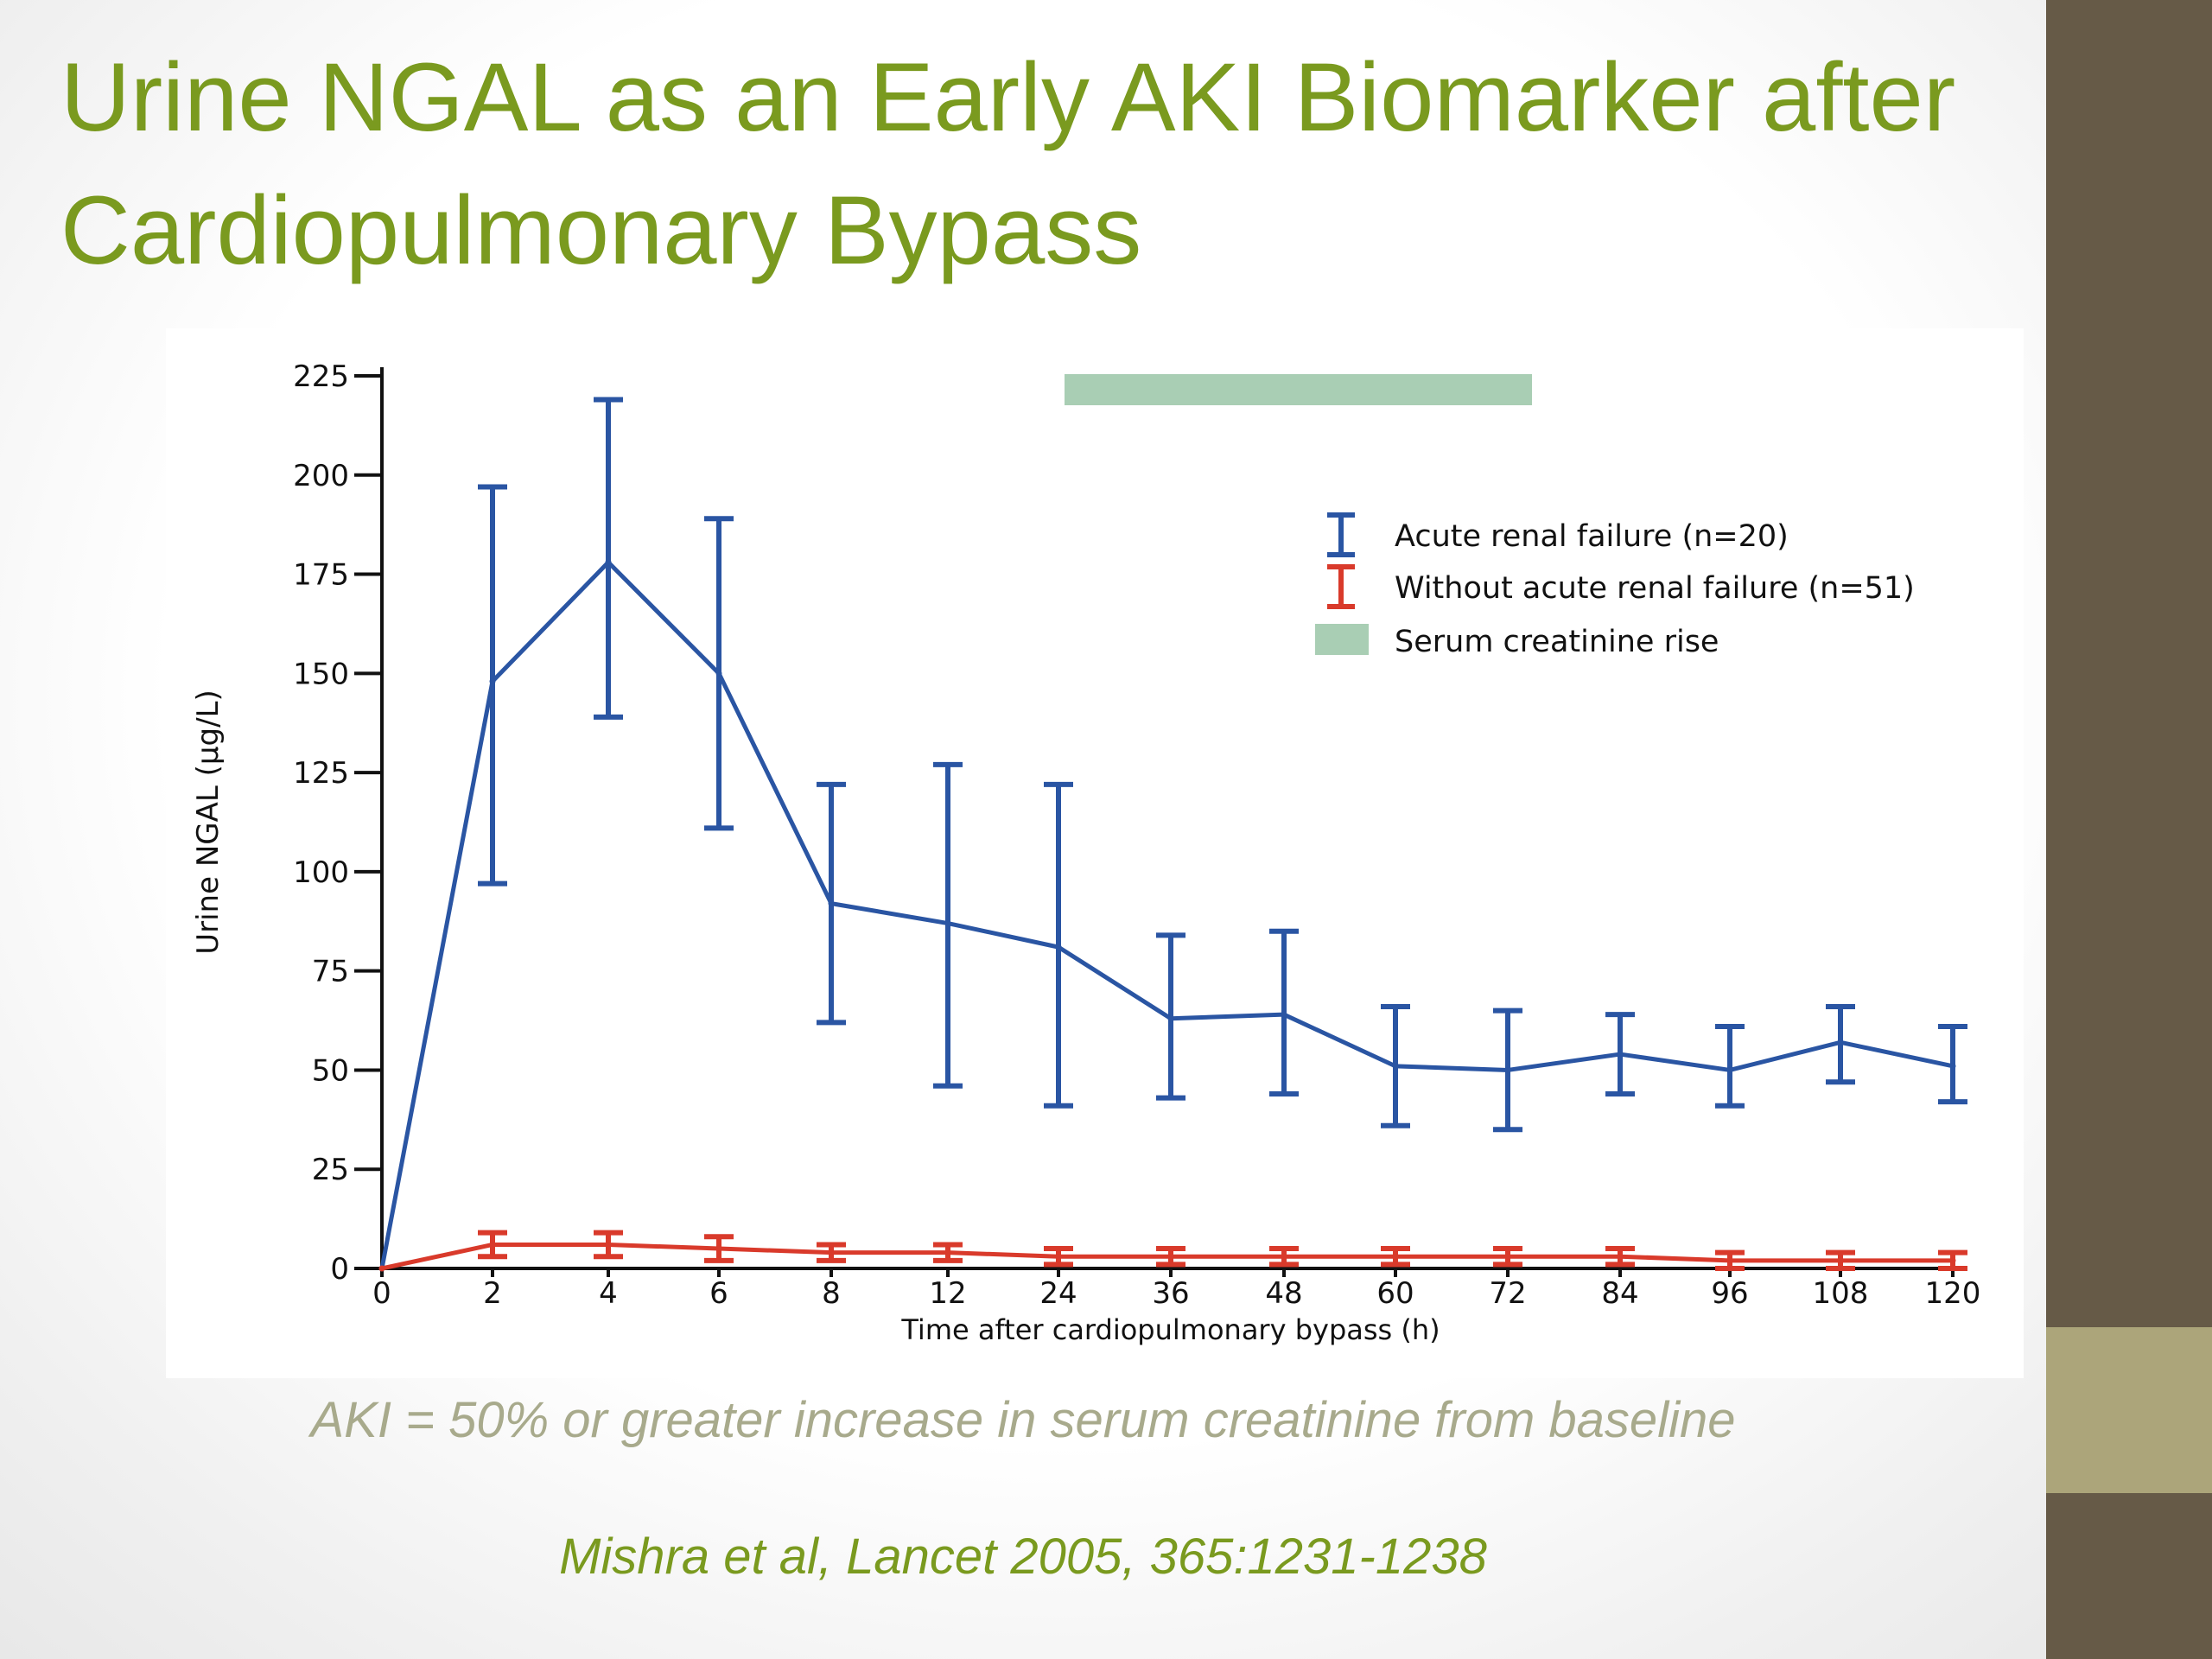  Describe the element at coordinates (1507, 1293) in the screenshot. I see `x-tick-label: 72` at that location.